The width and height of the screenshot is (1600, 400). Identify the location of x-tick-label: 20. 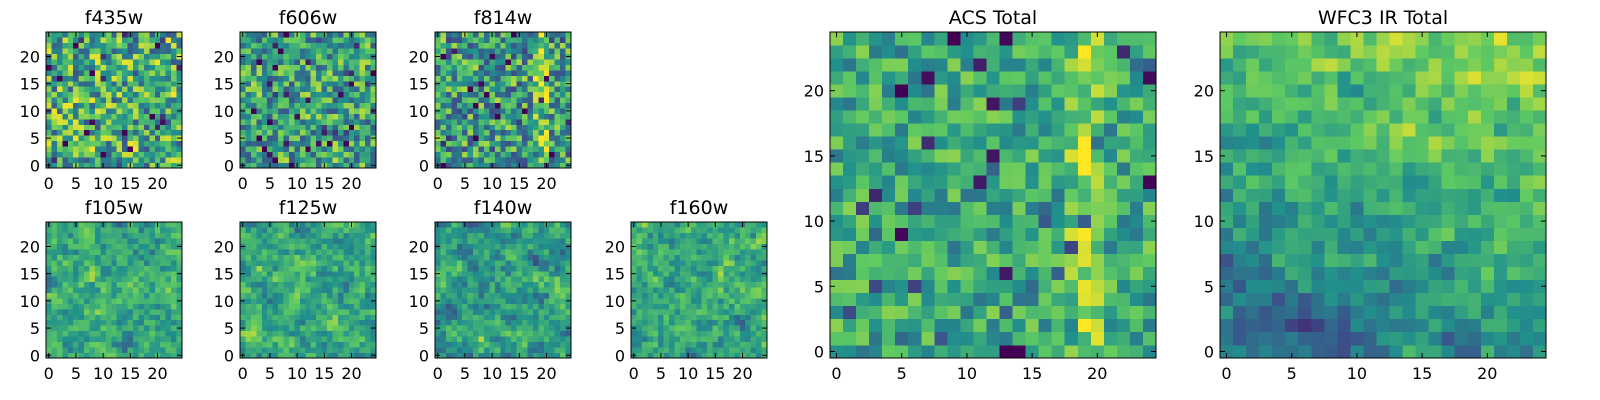
(546, 183).